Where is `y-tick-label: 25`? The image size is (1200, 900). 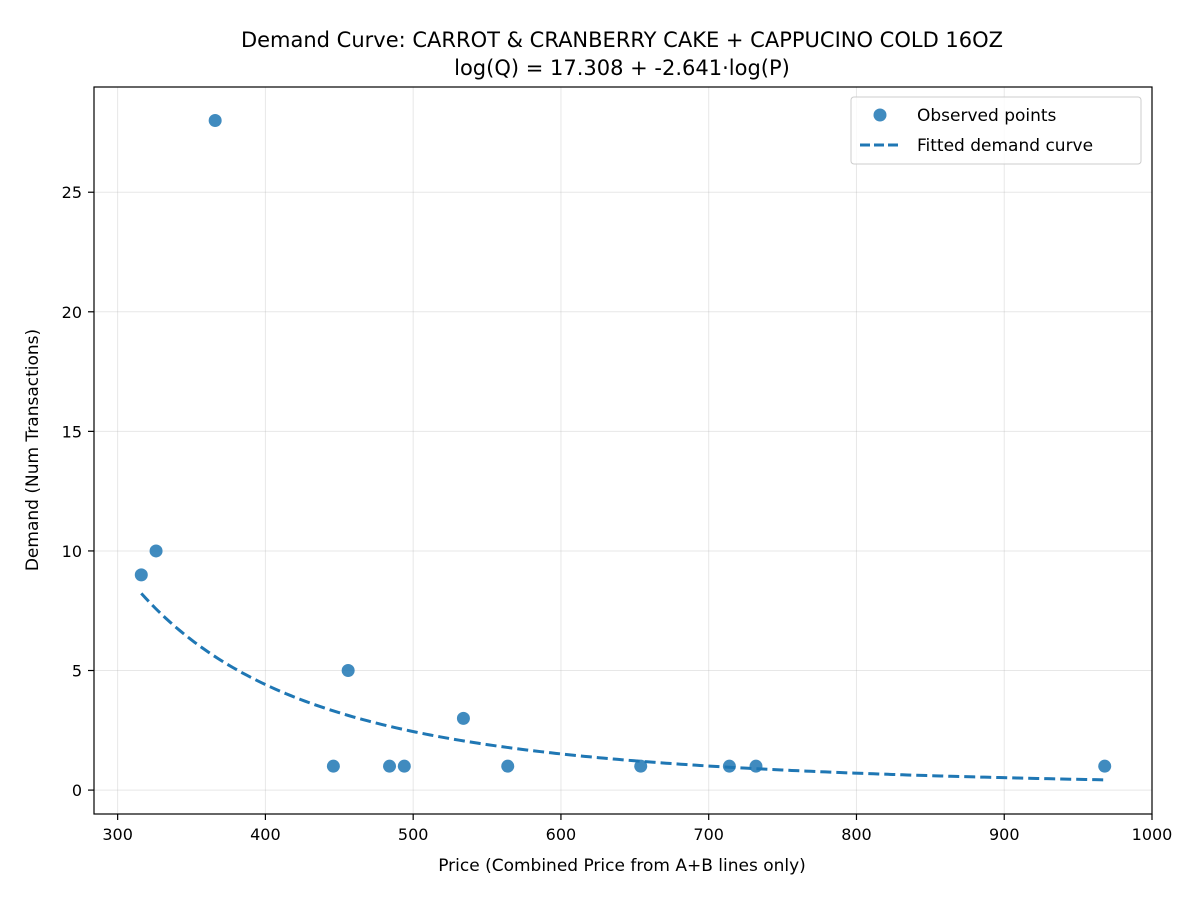 y-tick-label: 25 is located at coordinates (72, 192).